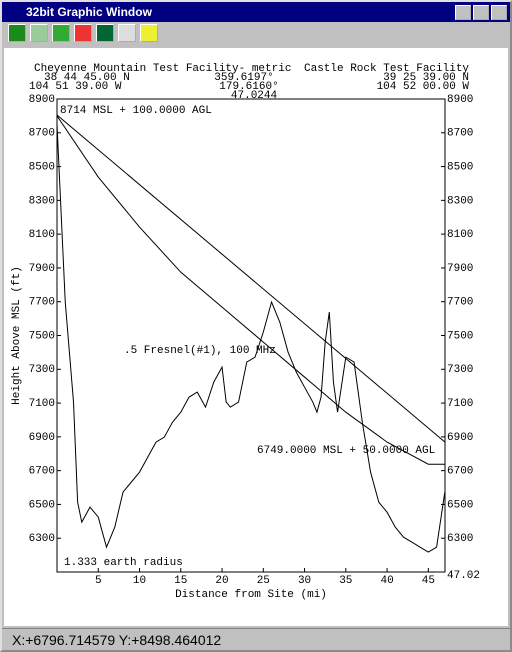  Describe the element at coordinates (136, 111) in the screenshot. I see `annotation: 8714 MSL + 100.0000 AGL` at that location.